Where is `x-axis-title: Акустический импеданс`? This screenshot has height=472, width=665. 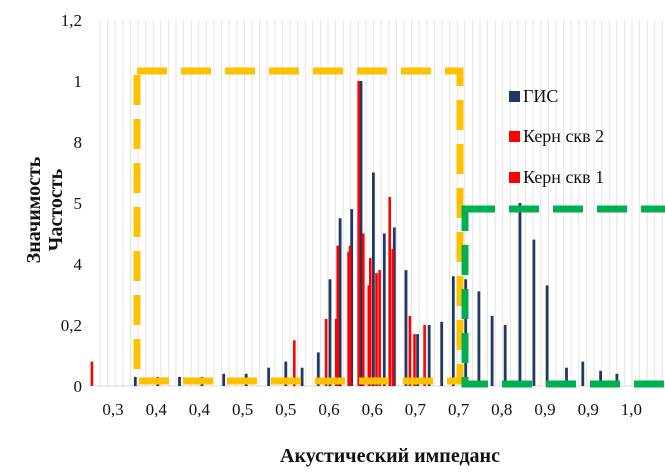 x-axis-title: Акустический импеданс is located at coordinates (390, 456).